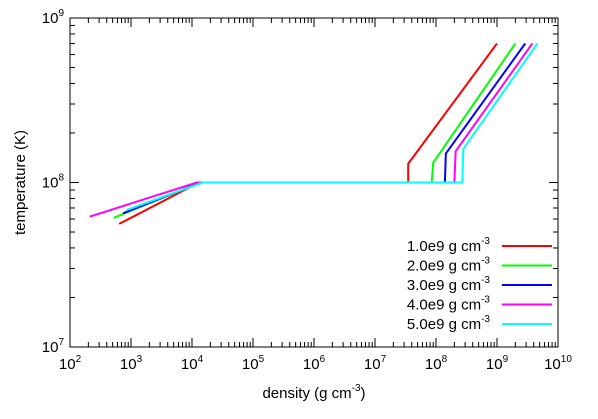 Image resolution: width=598 pixels, height=419 pixels. Describe the element at coordinates (445, 359) in the screenshot. I see `x-tick-label-7-exp: 8` at that location.